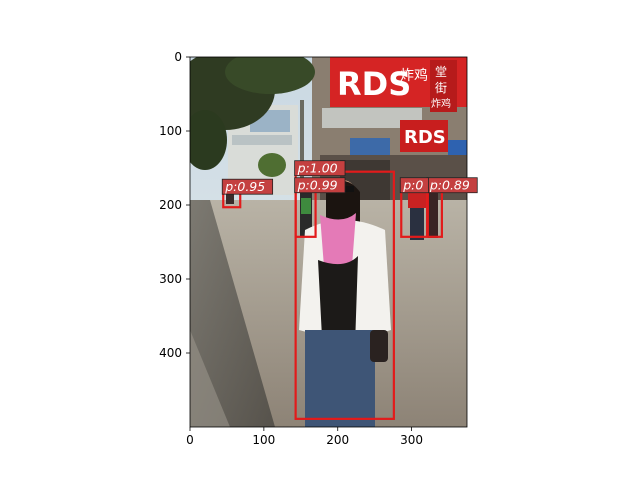 The height and width of the screenshot is (480, 640). Describe the element at coordinates (263, 440) in the screenshot. I see `x-tick-label: 100` at that location.